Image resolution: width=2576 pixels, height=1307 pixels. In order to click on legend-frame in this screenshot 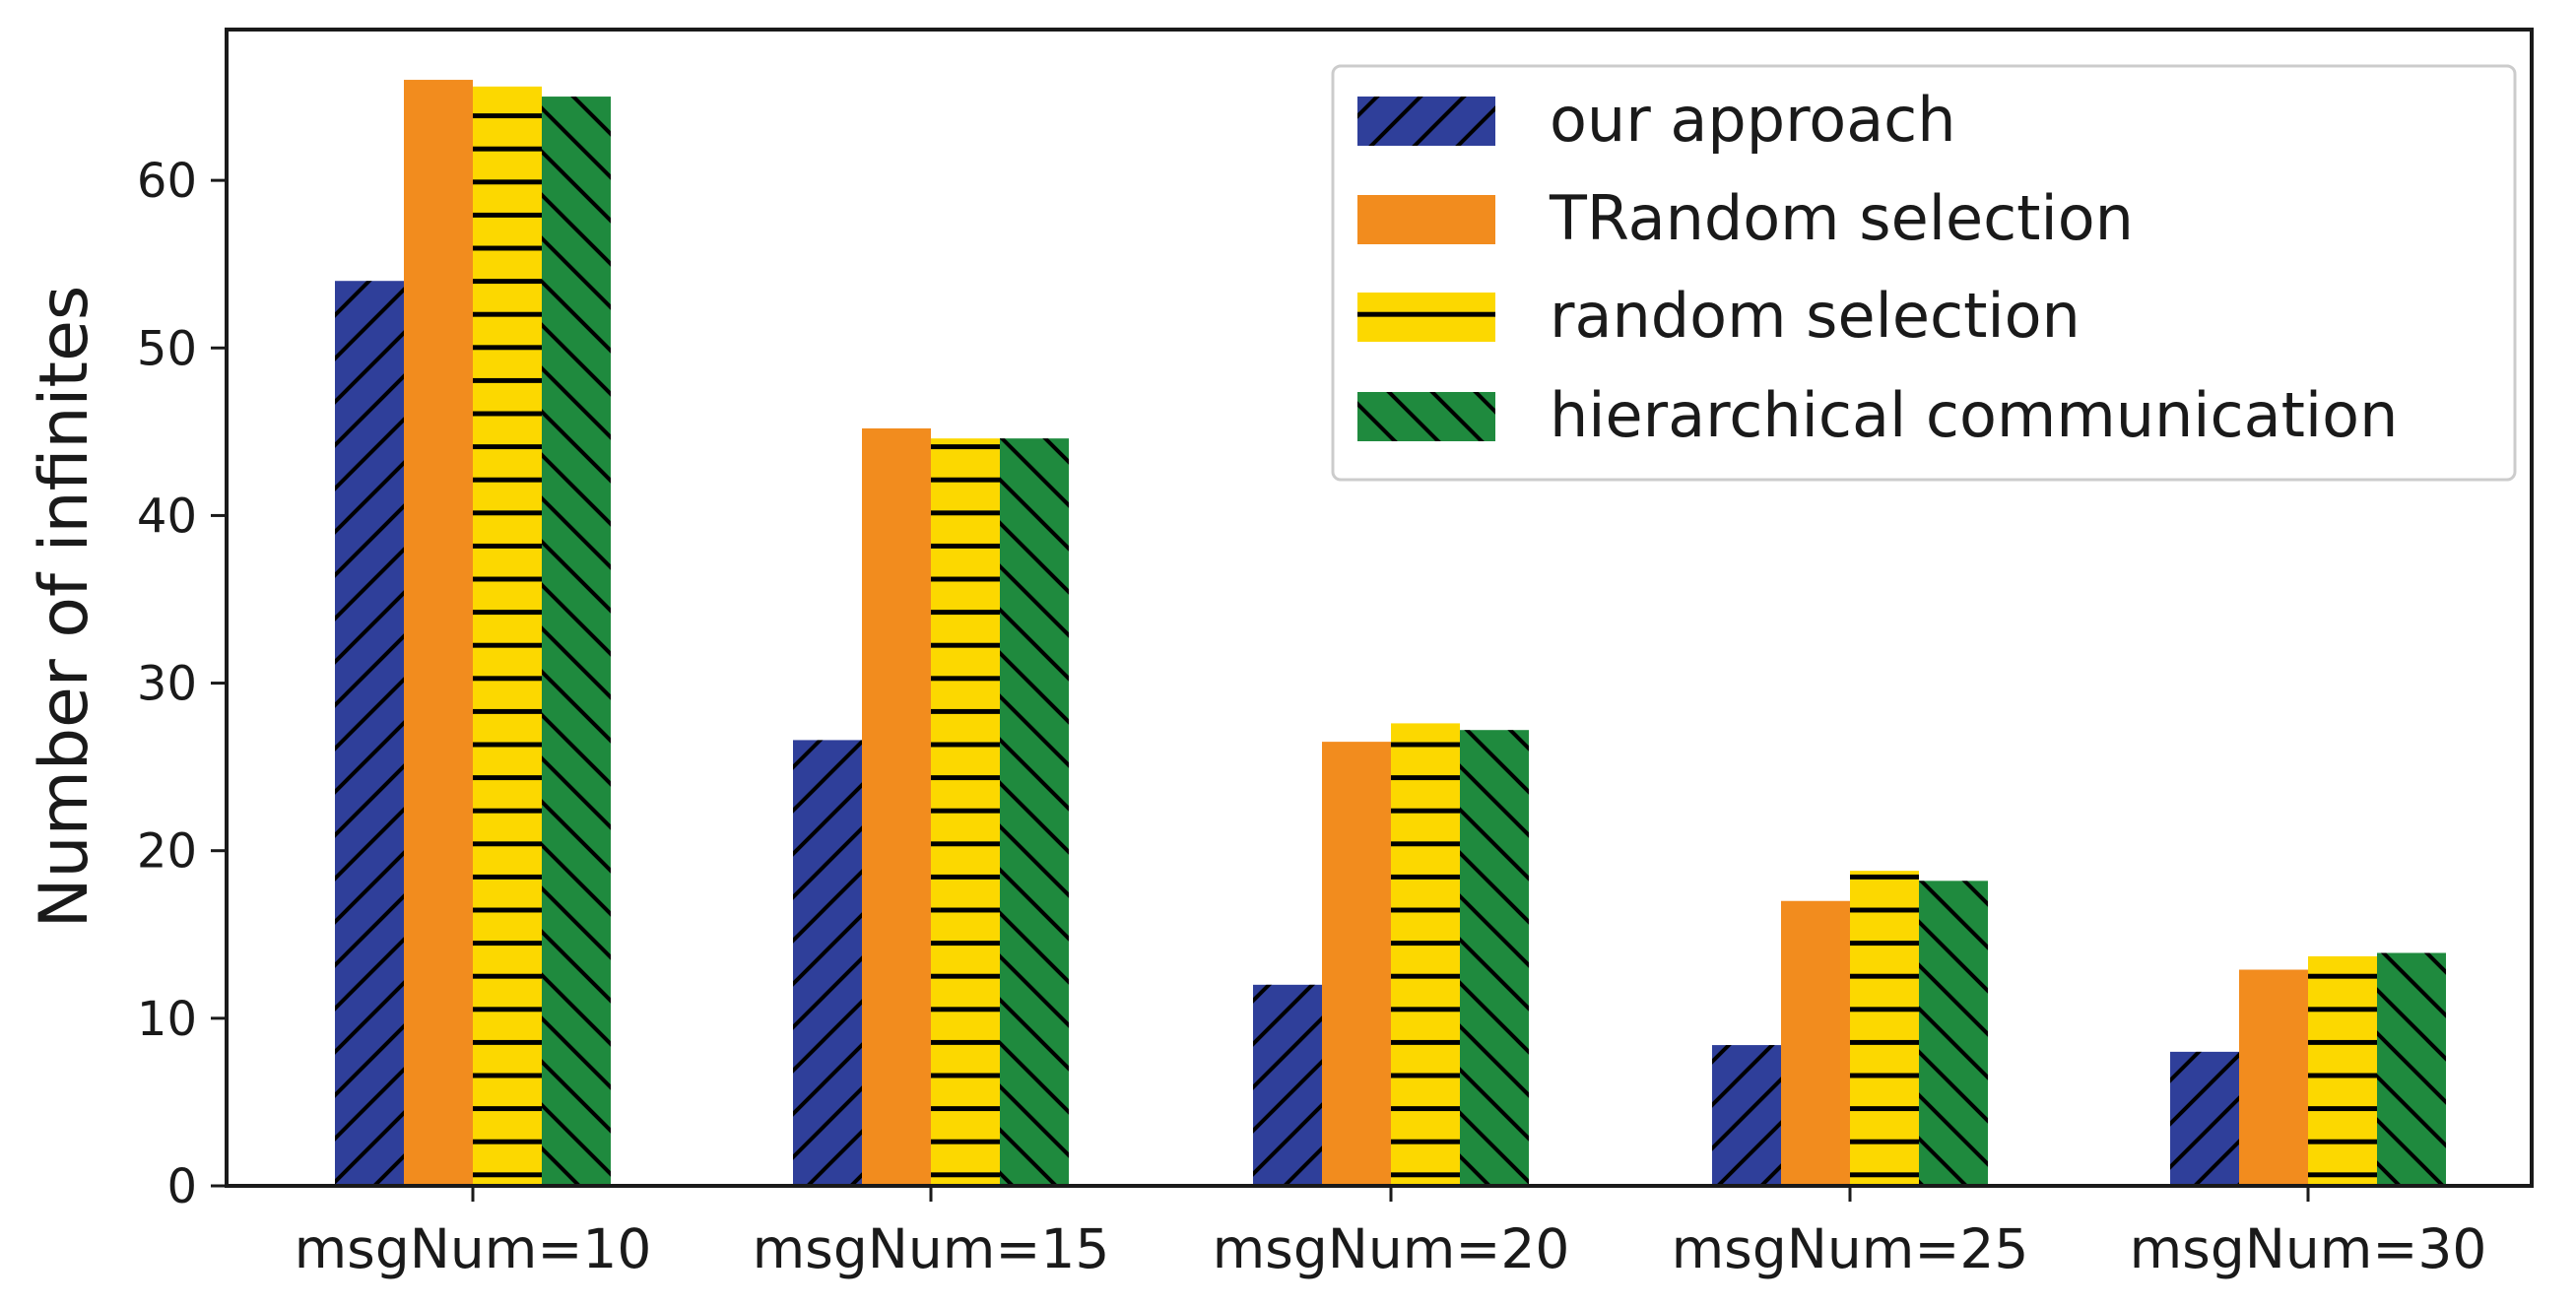, I will do `click(1924, 273)`.